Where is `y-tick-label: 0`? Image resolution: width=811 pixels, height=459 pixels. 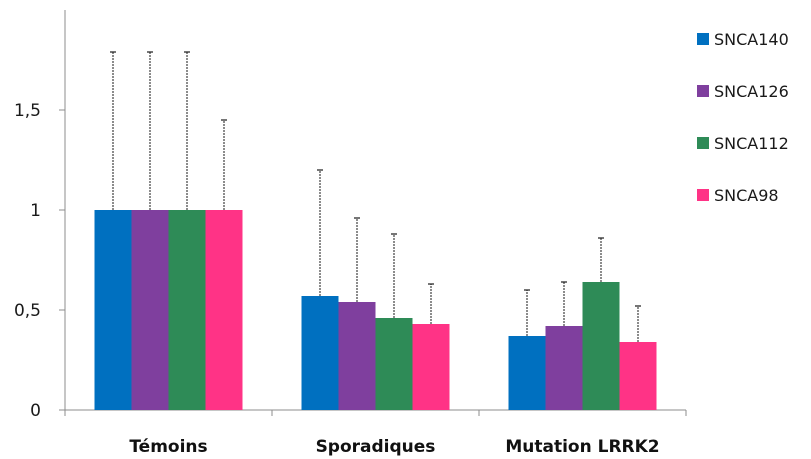
y-tick-label: 0 is located at coordinates (35, 411).